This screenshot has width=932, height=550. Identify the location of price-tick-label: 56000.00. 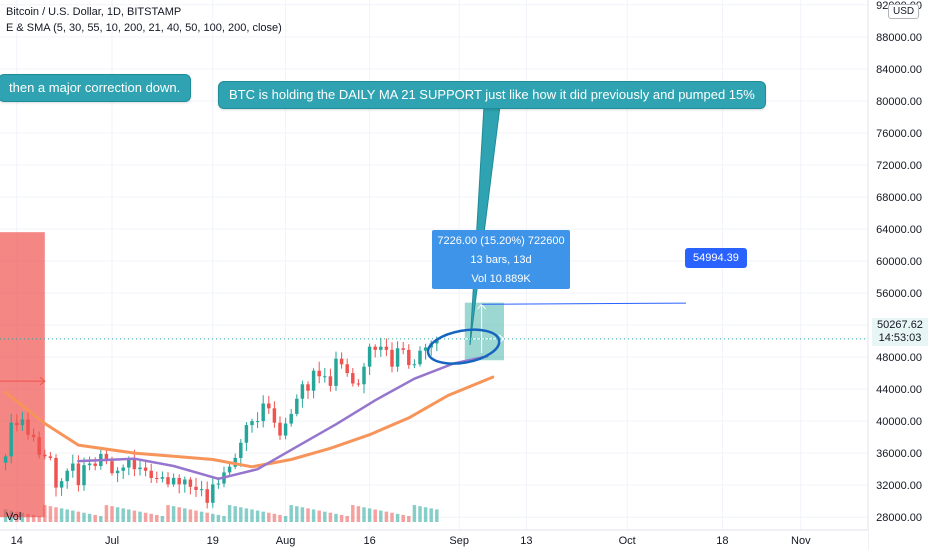
(899, 294).